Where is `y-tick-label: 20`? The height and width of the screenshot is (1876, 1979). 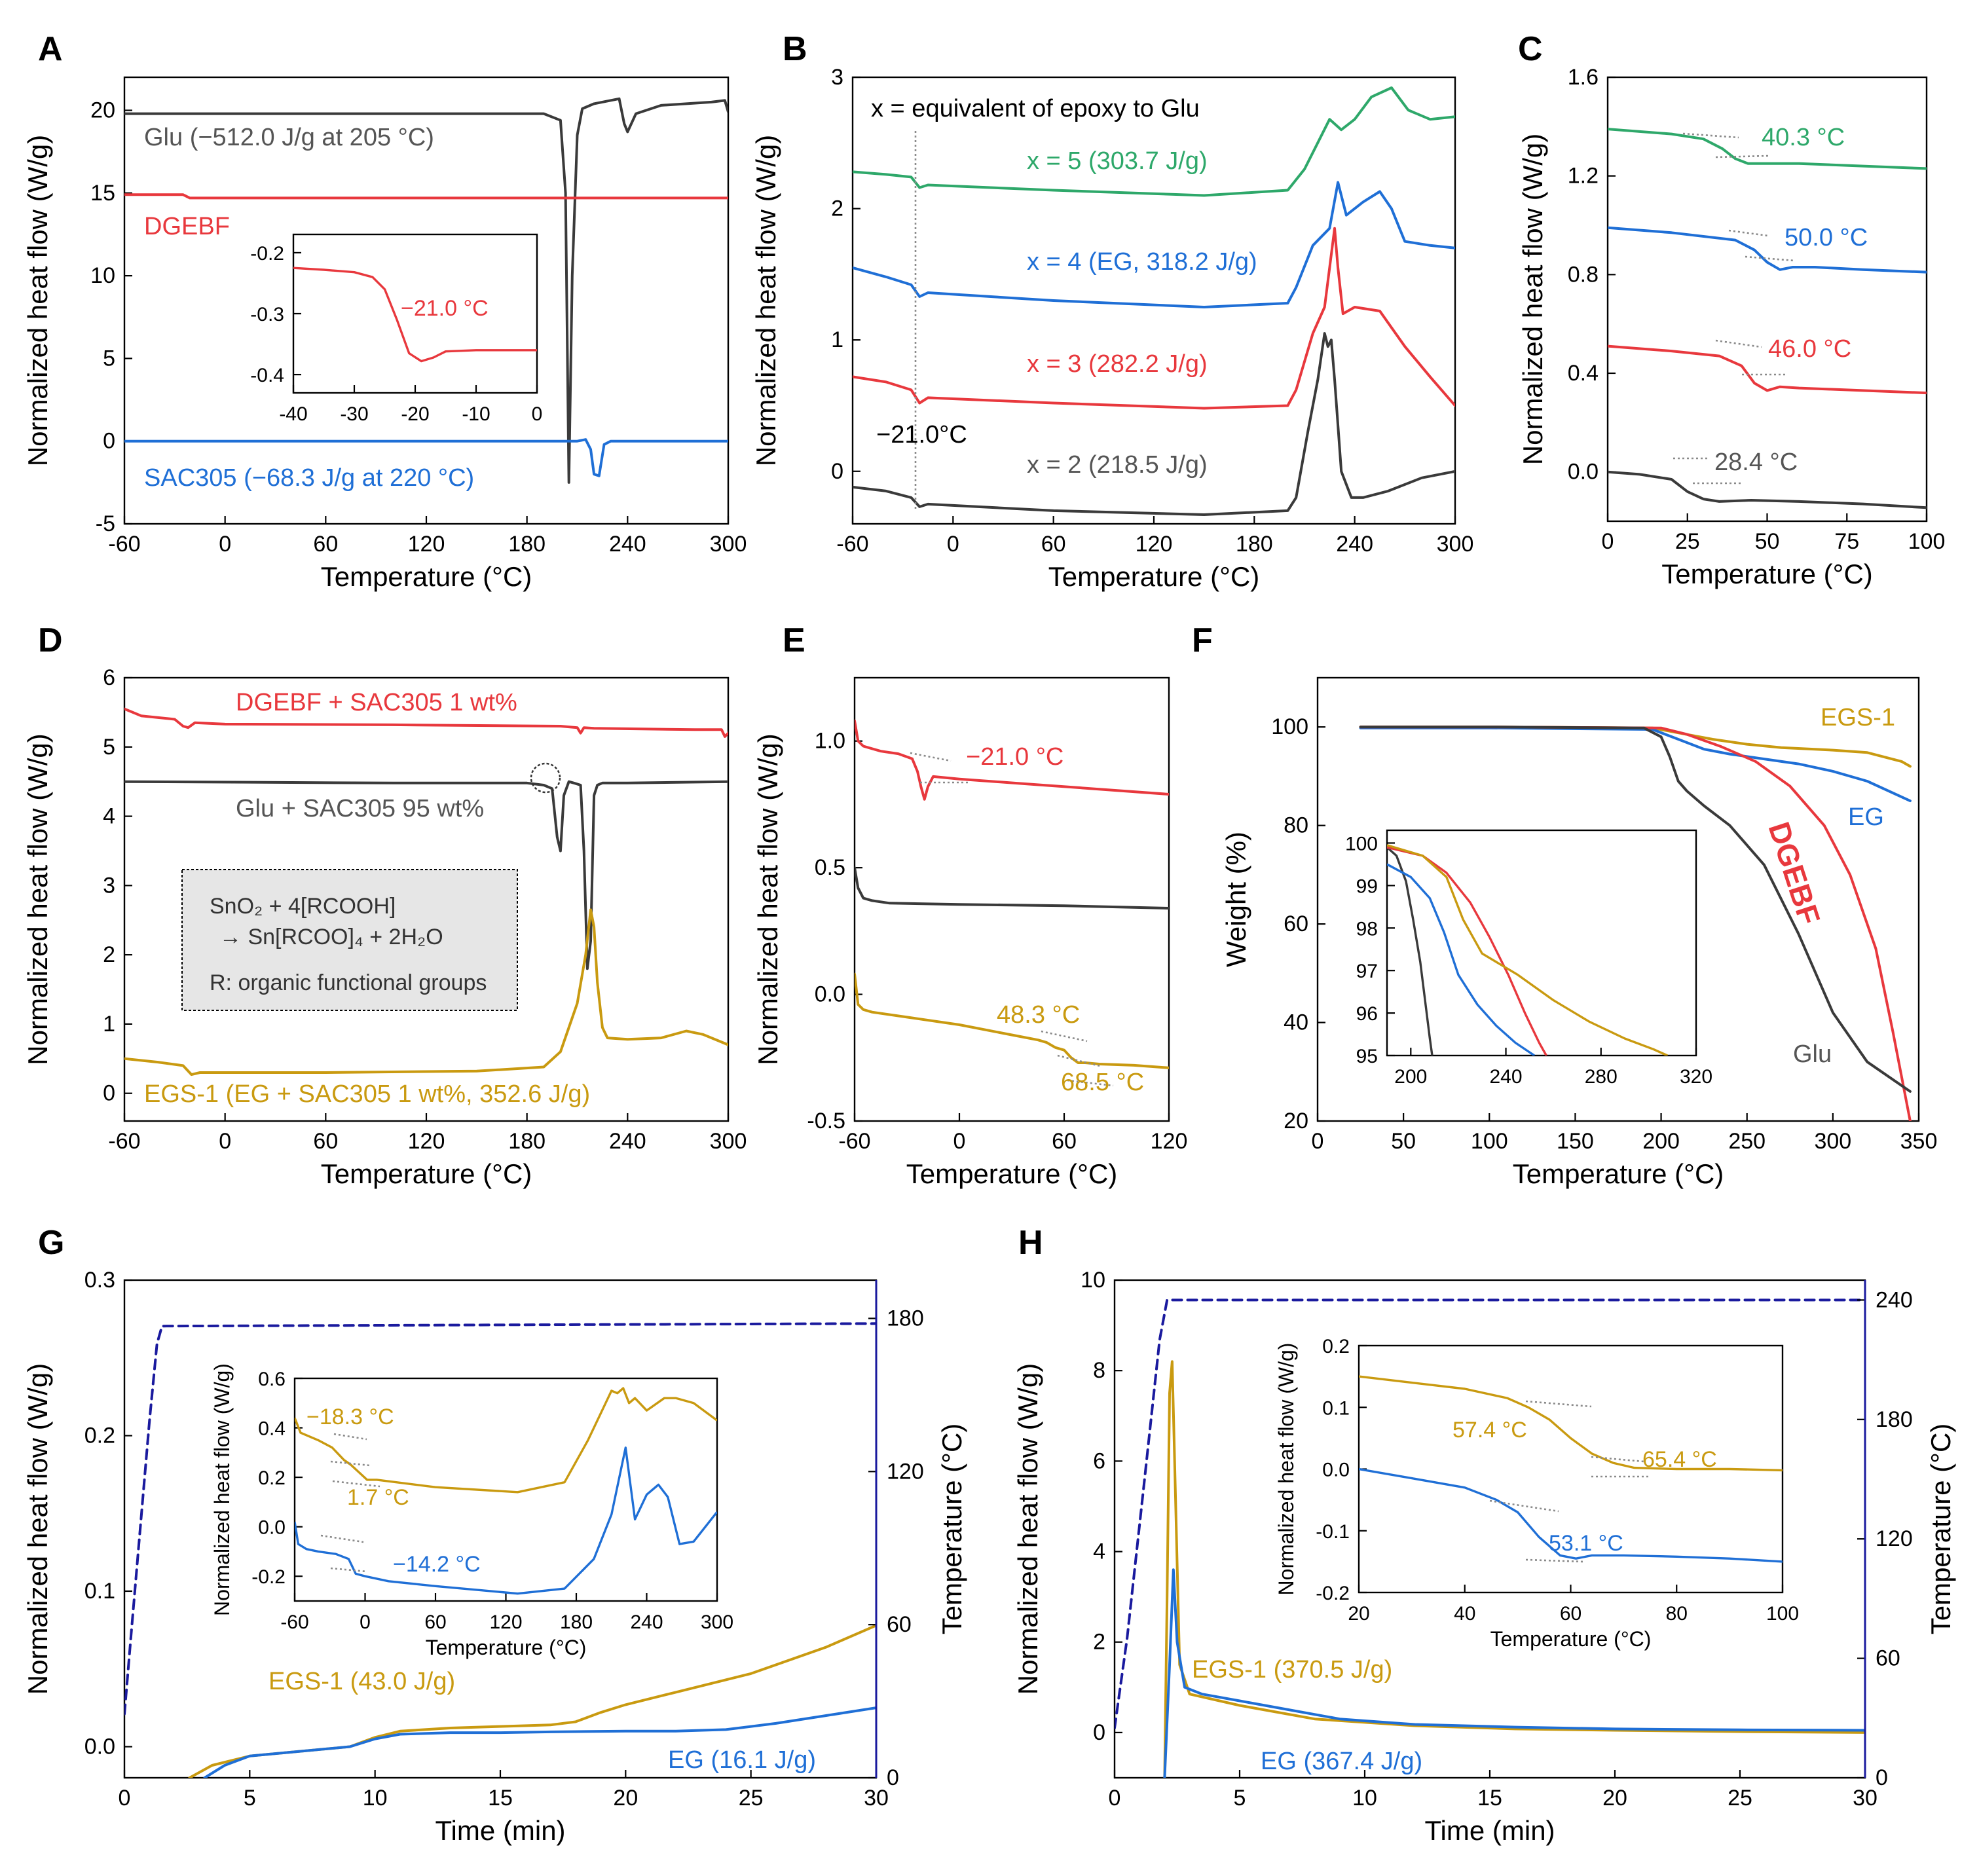 y-tick-label: 20 is located at coordinates (102, 111).